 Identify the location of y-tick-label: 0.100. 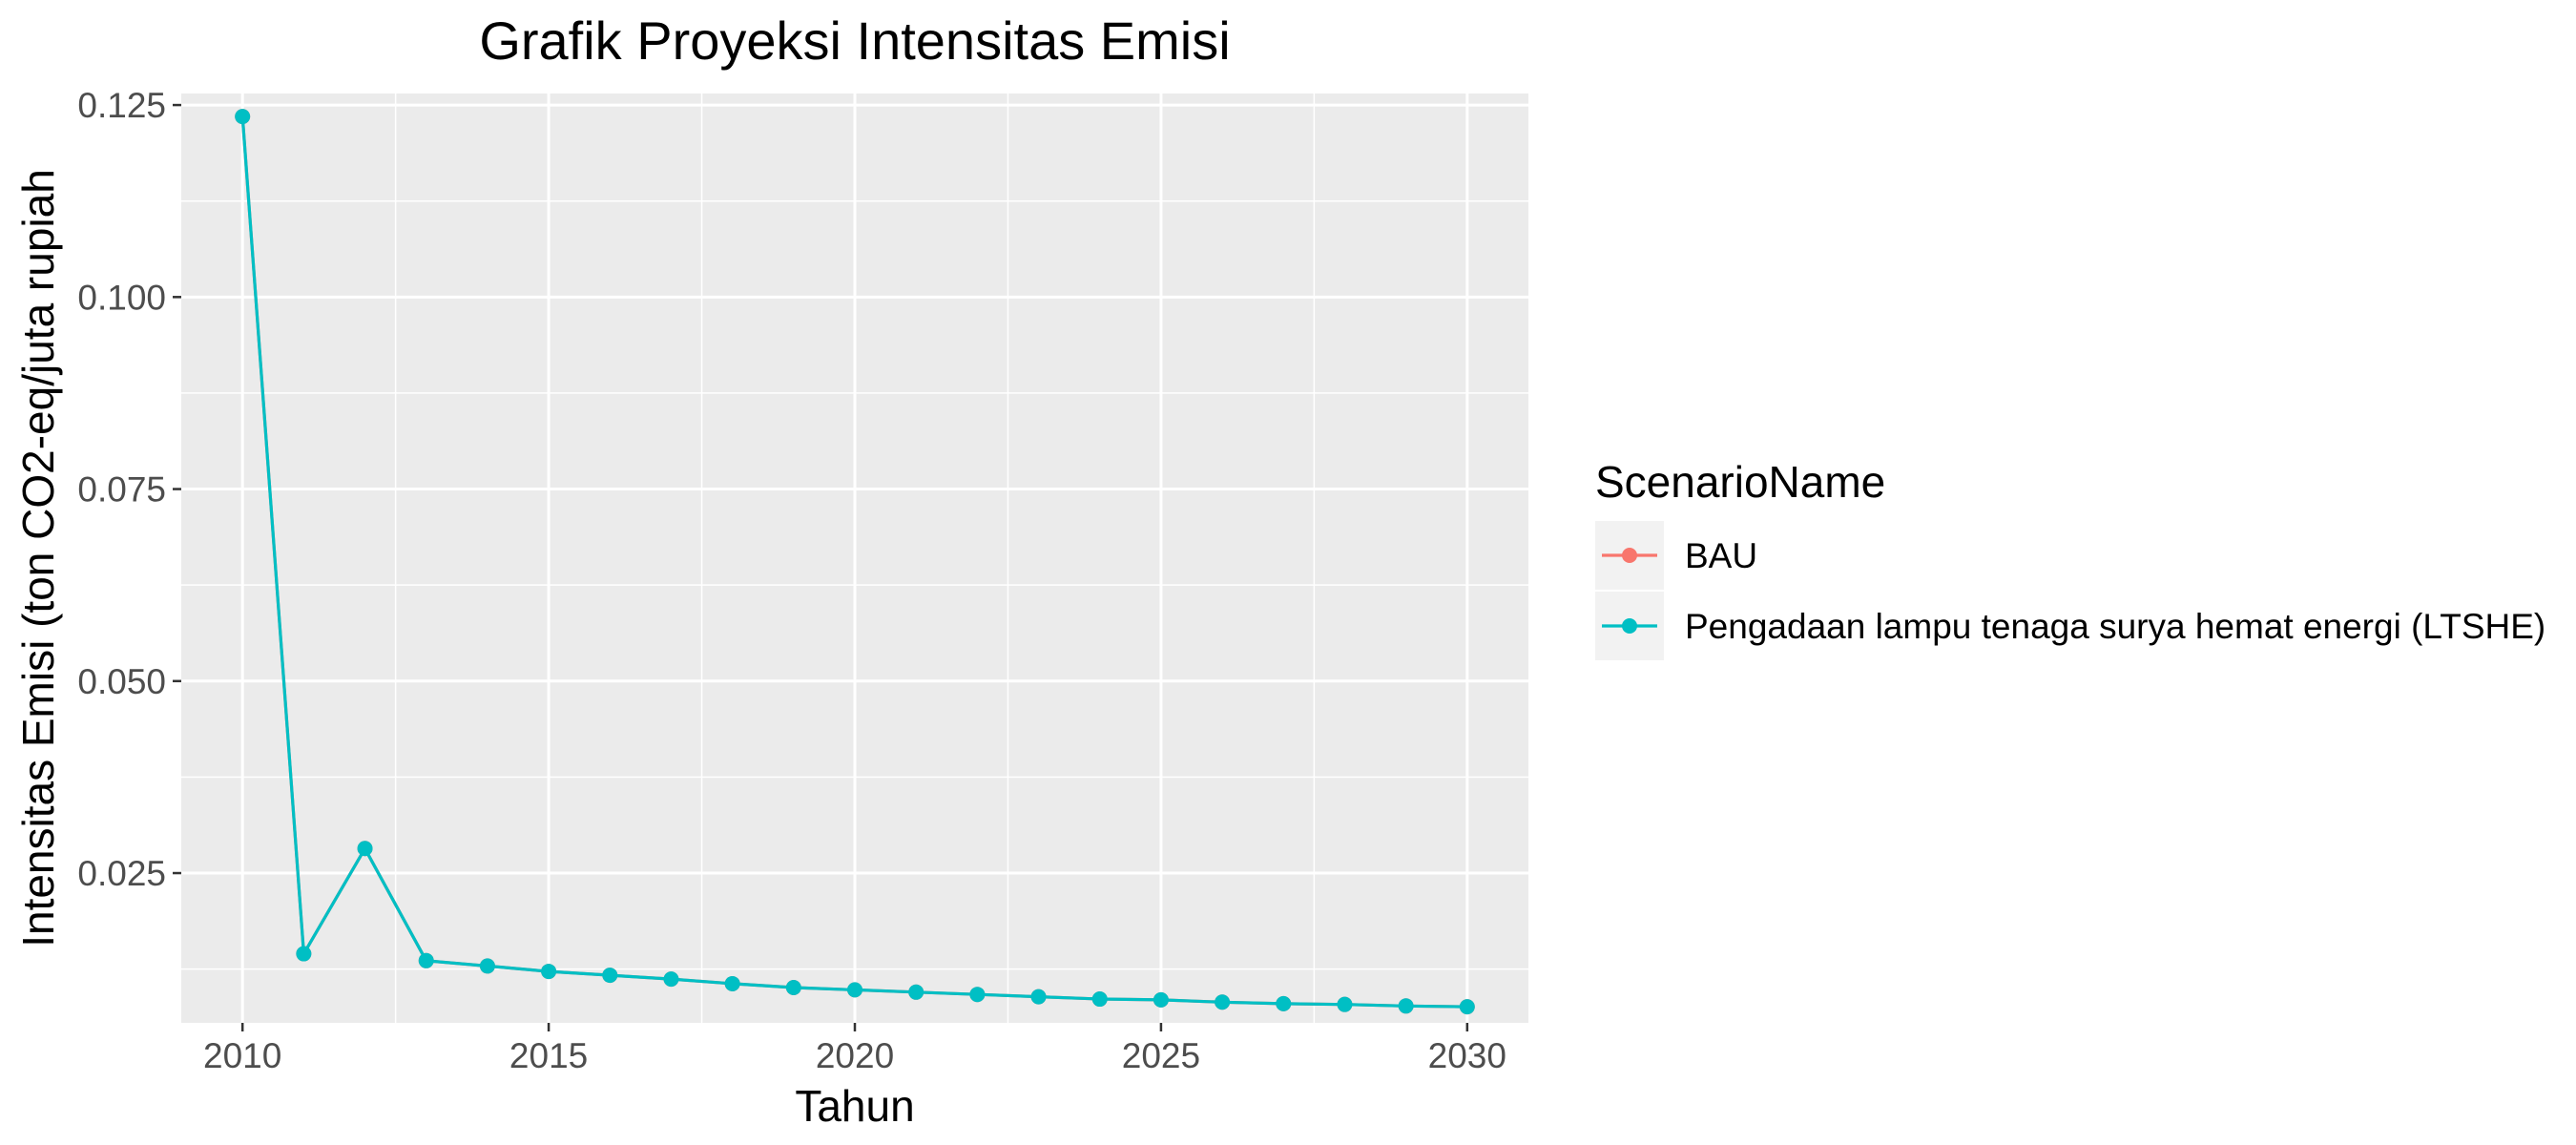
(121, 297).